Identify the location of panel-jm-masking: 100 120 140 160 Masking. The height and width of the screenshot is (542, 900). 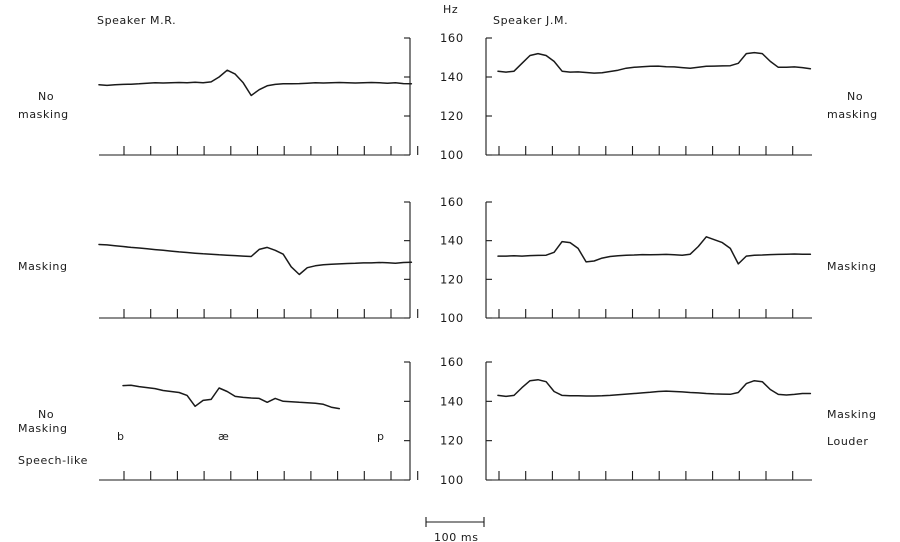
(658, 260).